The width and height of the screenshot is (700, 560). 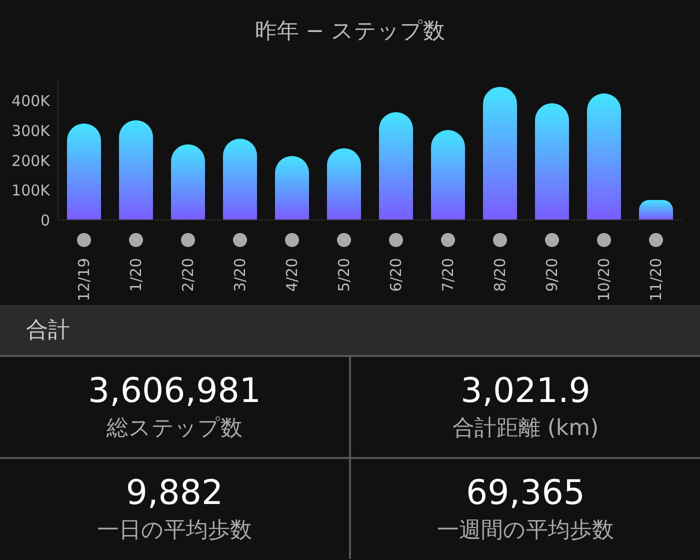 What do you see at coordinates (552, 275) in the screenshot?
I see `x-tick-label: 9/20` at bounding box center [552, 275].